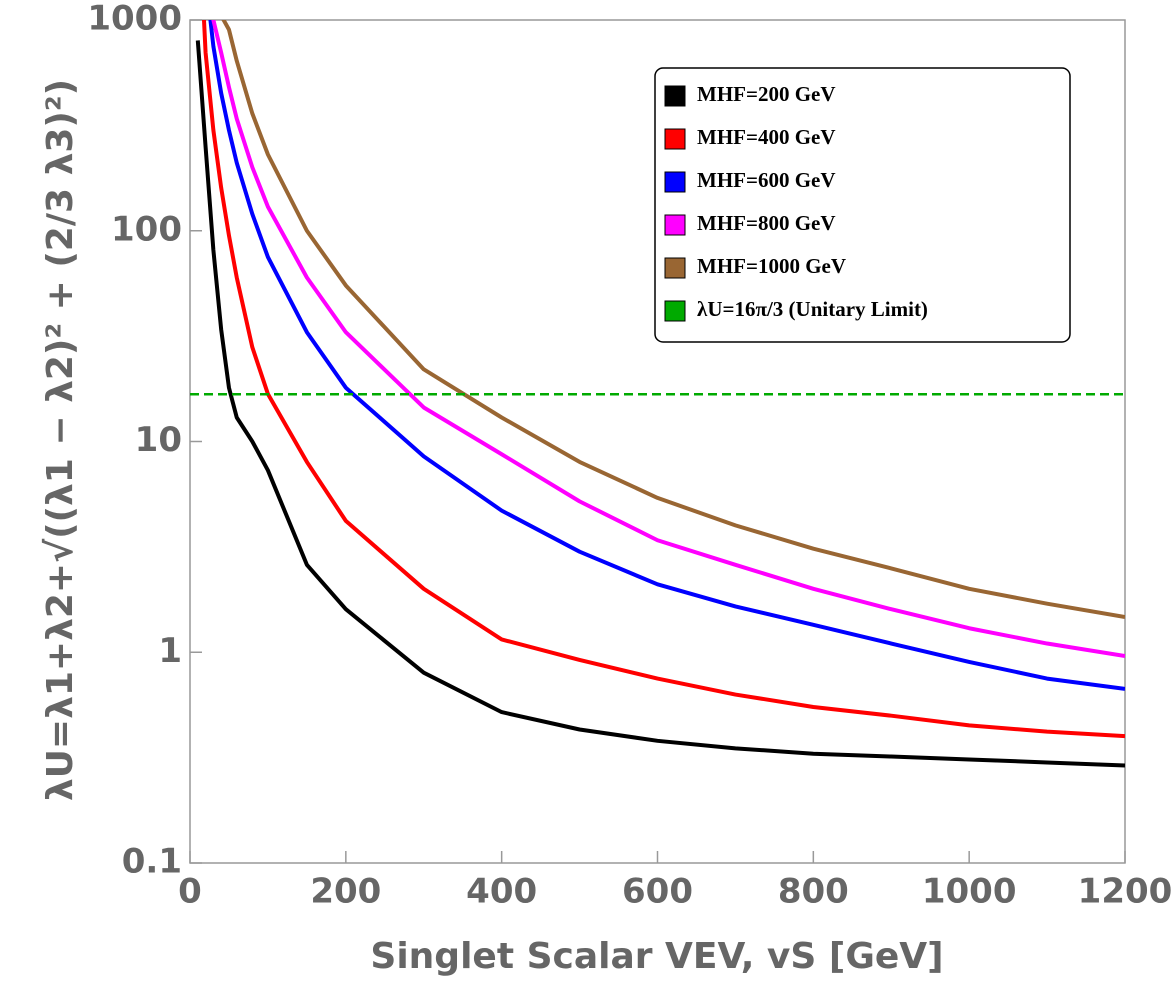 This screenshot has height=993, width=1174. What do you see at coordinates (771, 266) in the screenshot?
I see `legend-label: MHF=1000 GeV` at bounding box center [771, 266].